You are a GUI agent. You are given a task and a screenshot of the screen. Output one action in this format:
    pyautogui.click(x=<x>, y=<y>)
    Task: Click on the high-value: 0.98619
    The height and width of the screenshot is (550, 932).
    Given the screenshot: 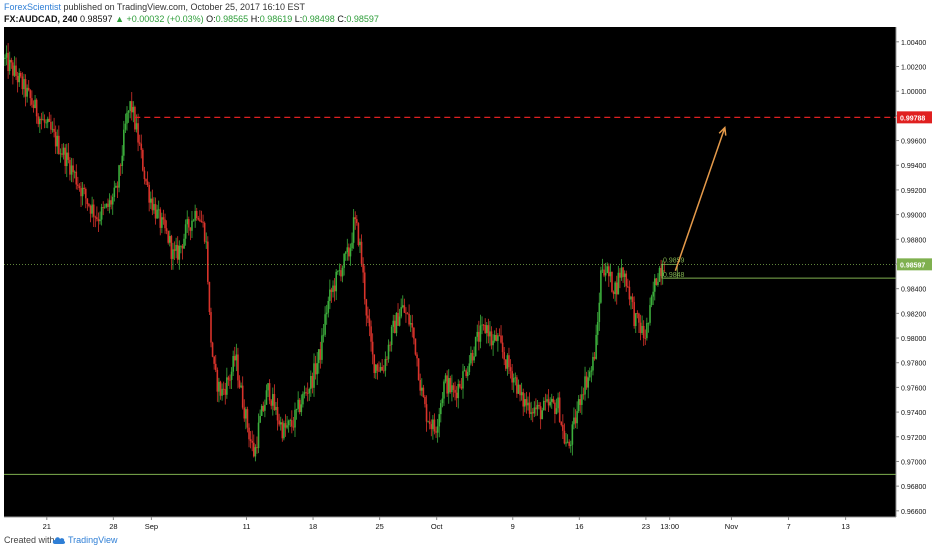 What is the action you would take?
    pyautogui.click(x=276, y=19)
    